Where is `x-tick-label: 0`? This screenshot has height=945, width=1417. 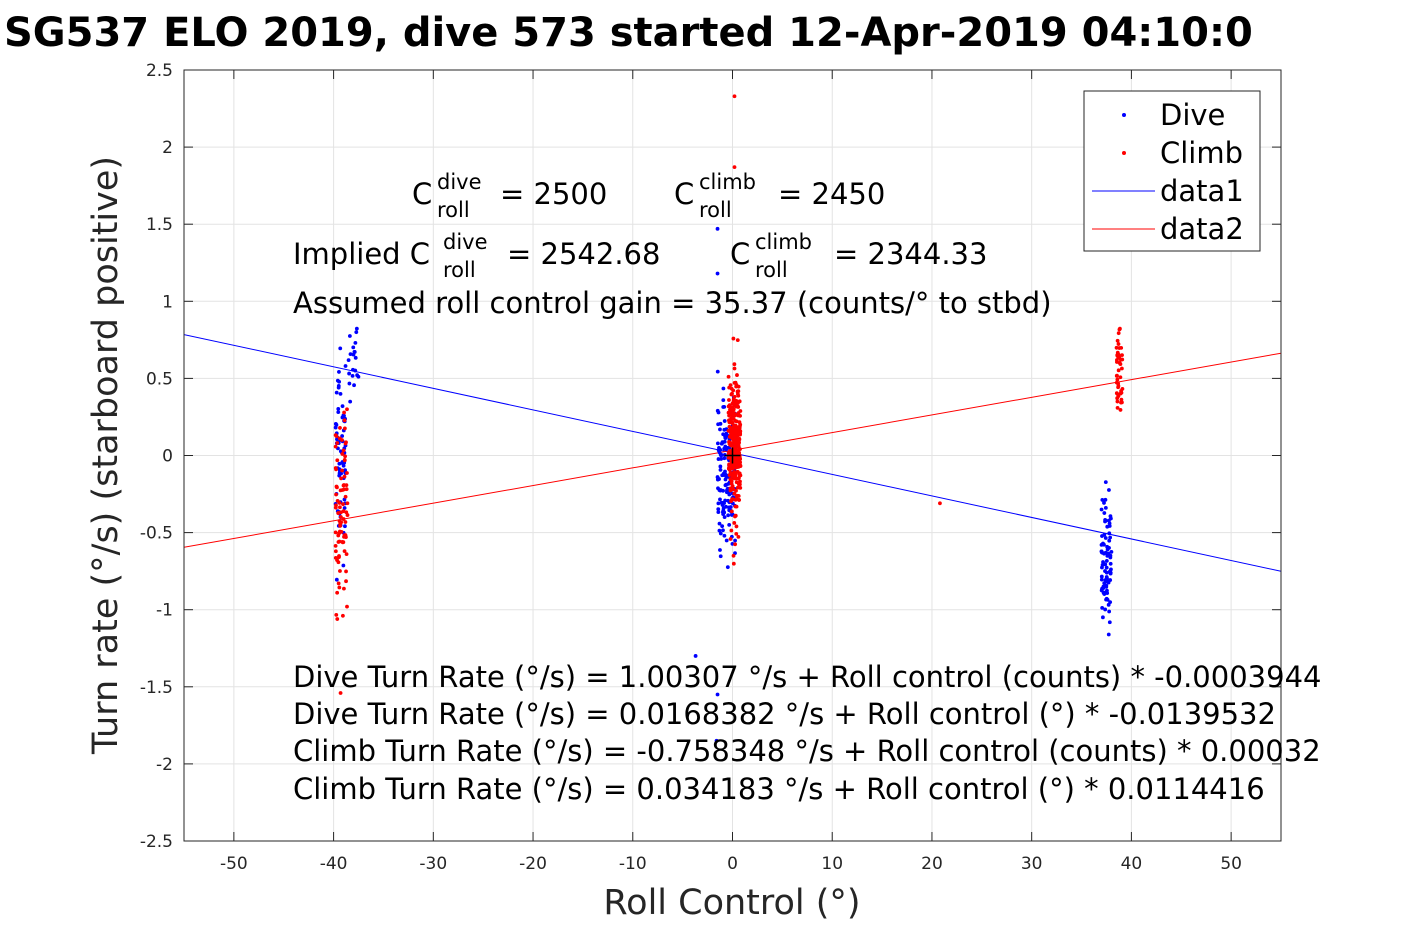 x-tick-label: 0 is located at coordinates (732, 864).